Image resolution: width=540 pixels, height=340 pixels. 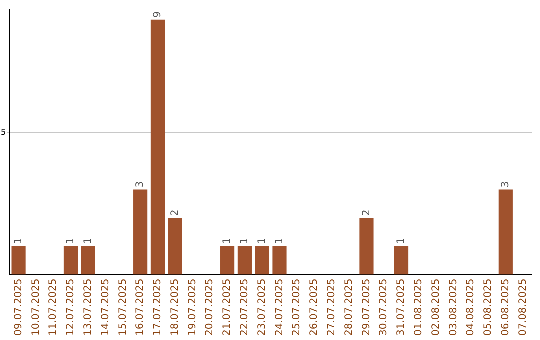 What do you see at coordinates (349, 307) in the screenshot?
I see `x-tick-label: 28.07.2025` at bounding box center [349, 307].